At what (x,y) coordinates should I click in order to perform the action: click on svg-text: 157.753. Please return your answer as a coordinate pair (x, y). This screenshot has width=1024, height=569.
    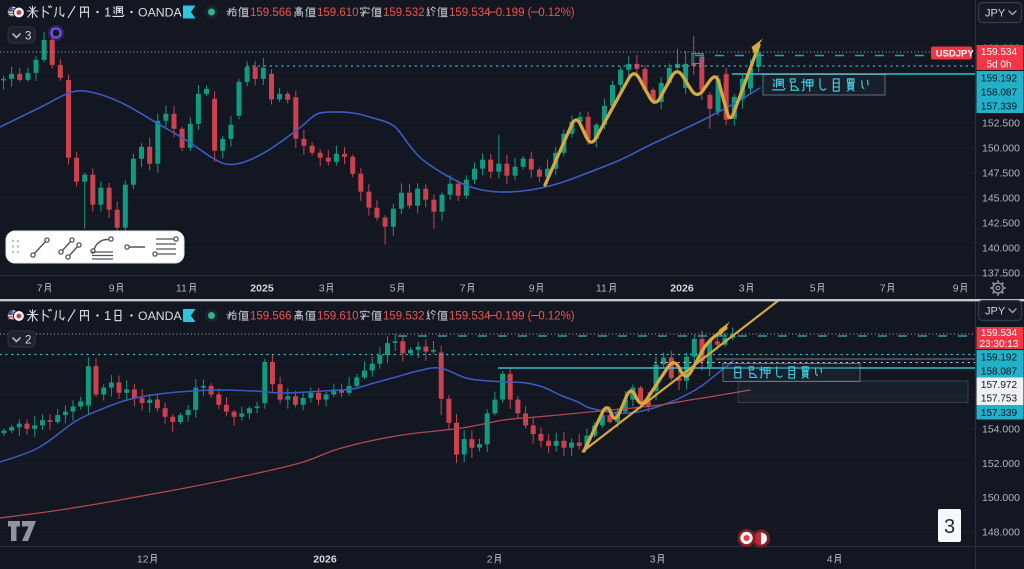
    Looking at the image, I should click on (999, 399).